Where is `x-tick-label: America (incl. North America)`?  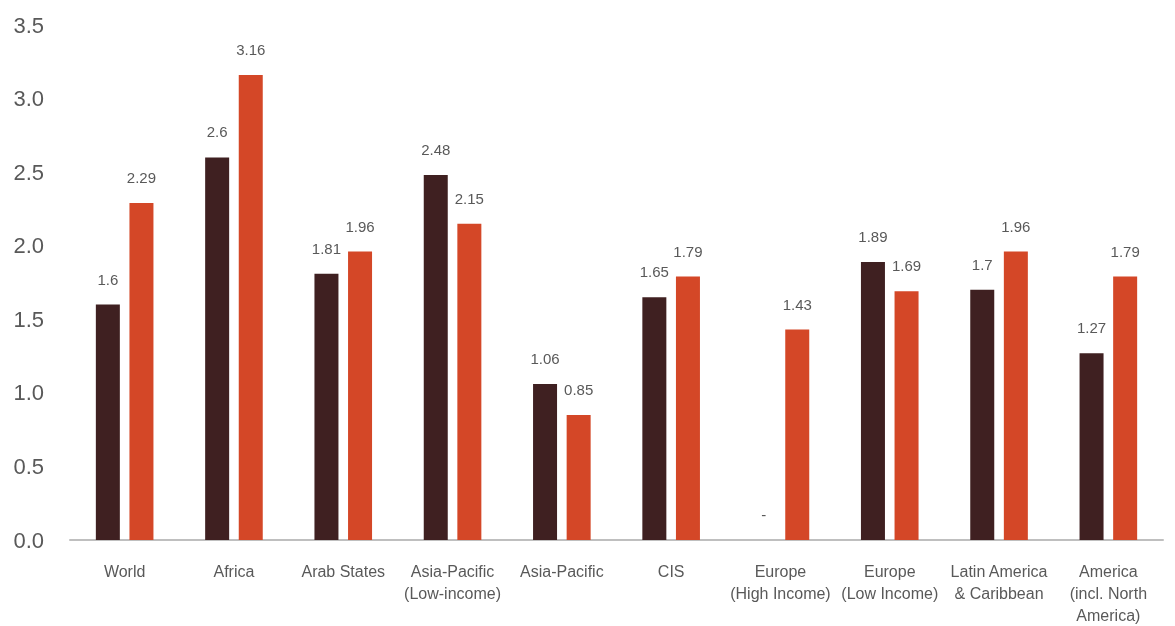
x-tick-label: America (incl. North America) is located at coordinates (1108, 593).